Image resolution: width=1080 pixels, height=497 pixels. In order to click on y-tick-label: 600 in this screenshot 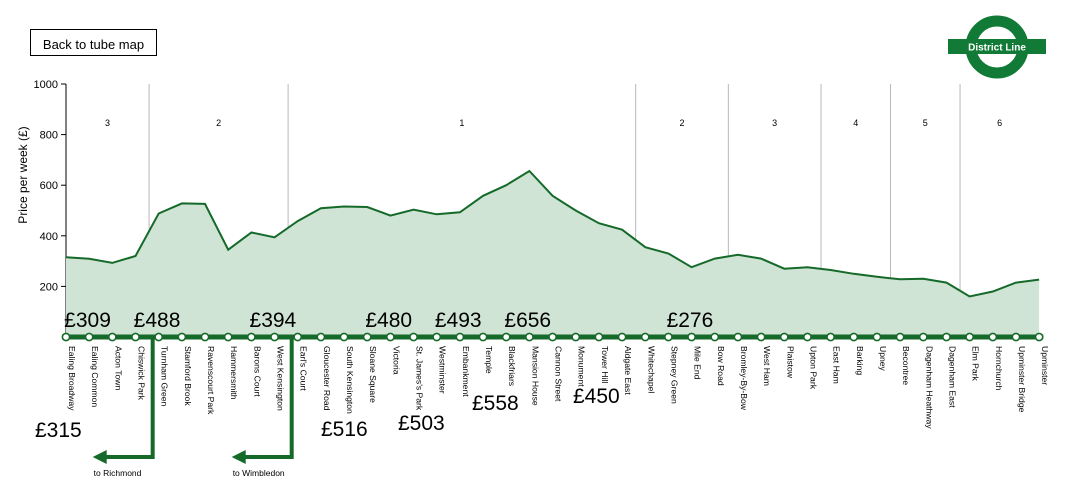, I will do `click(49, 186)`.